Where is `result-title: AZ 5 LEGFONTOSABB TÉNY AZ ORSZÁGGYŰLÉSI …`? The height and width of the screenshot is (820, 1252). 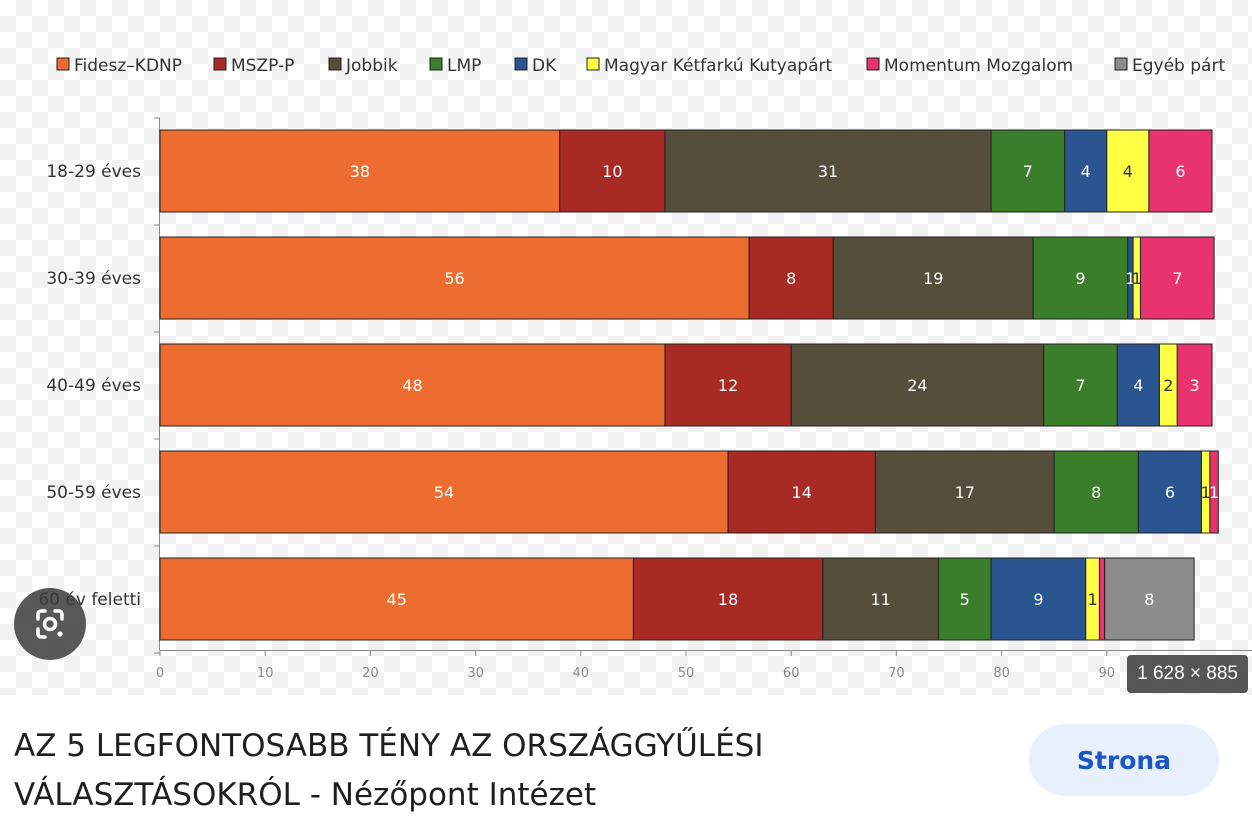
result-title: AZ 5 LEGFONTOSABB TÉNY AZ ORSZÁGGYŰLÉSI … is located at coordinates (464, 771).